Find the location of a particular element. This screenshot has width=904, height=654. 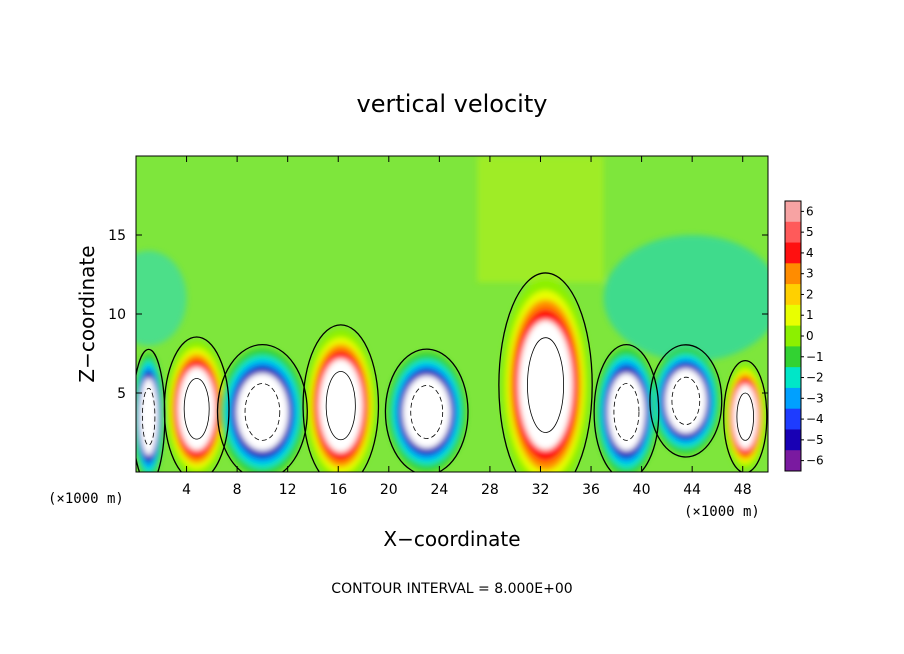

colorbar-label: 5 is located at coordinates (810, 232).